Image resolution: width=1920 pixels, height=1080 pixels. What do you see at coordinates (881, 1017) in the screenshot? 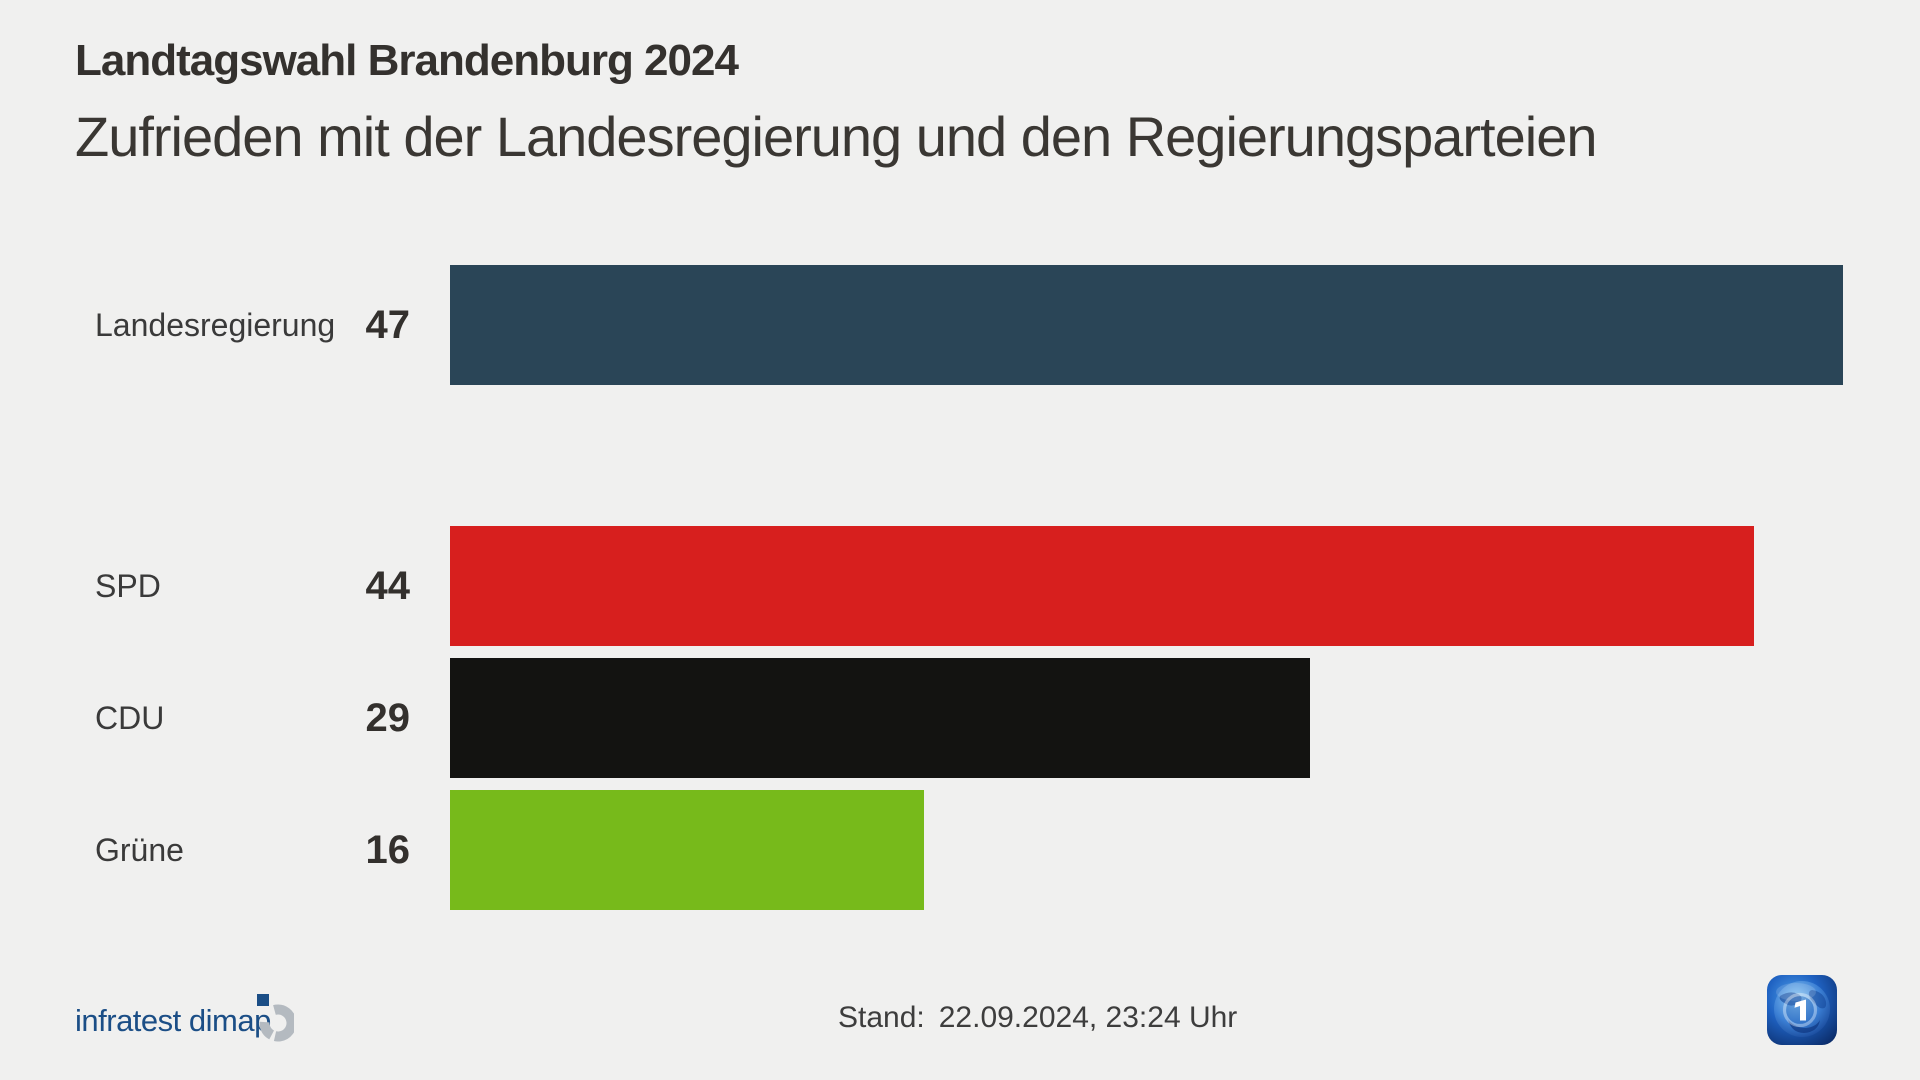
I see `stand-label: Stand:` at bounding box center [881, 1017].